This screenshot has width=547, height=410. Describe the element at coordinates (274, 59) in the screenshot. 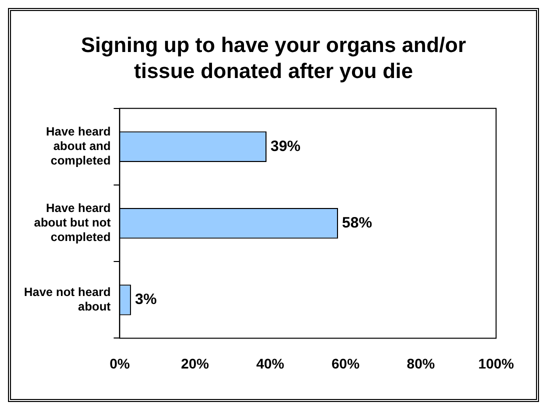

I see `chart-title: Signing up to have your organs and/or tissue donated after you die` at that location.